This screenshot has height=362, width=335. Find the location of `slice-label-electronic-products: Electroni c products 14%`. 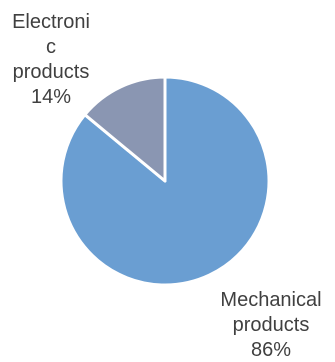

slice-label-electronic-products: Electroni c products 14% is located at coordinates (51, 59).